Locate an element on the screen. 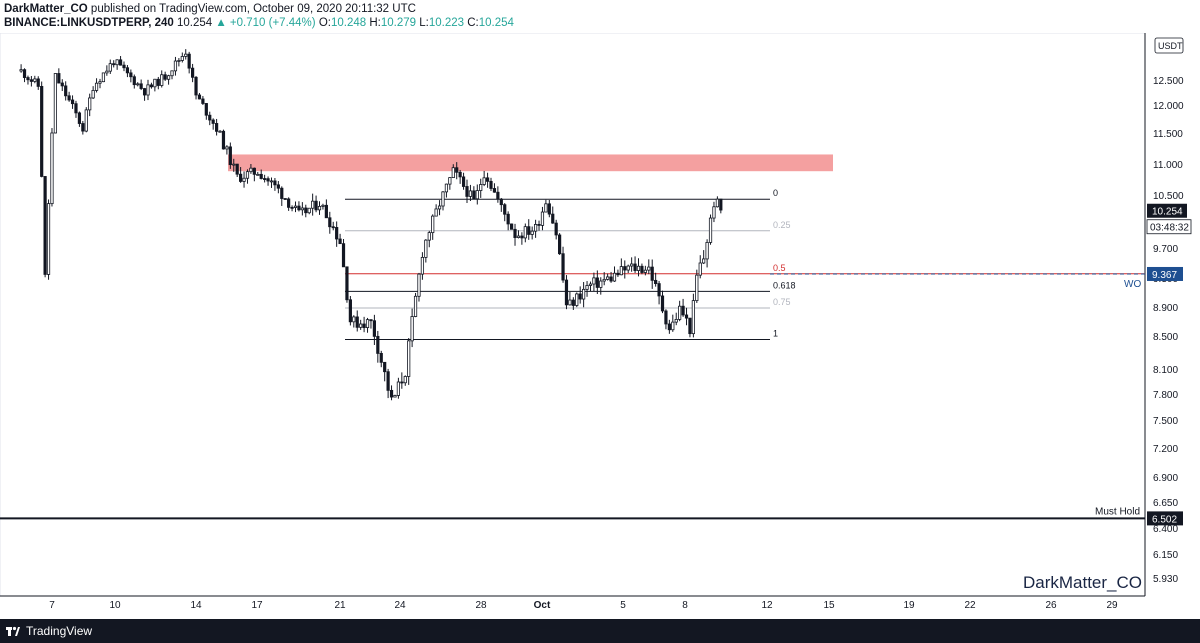  price-axis-tick: 7.500 is located at coordinates (1165, 421).